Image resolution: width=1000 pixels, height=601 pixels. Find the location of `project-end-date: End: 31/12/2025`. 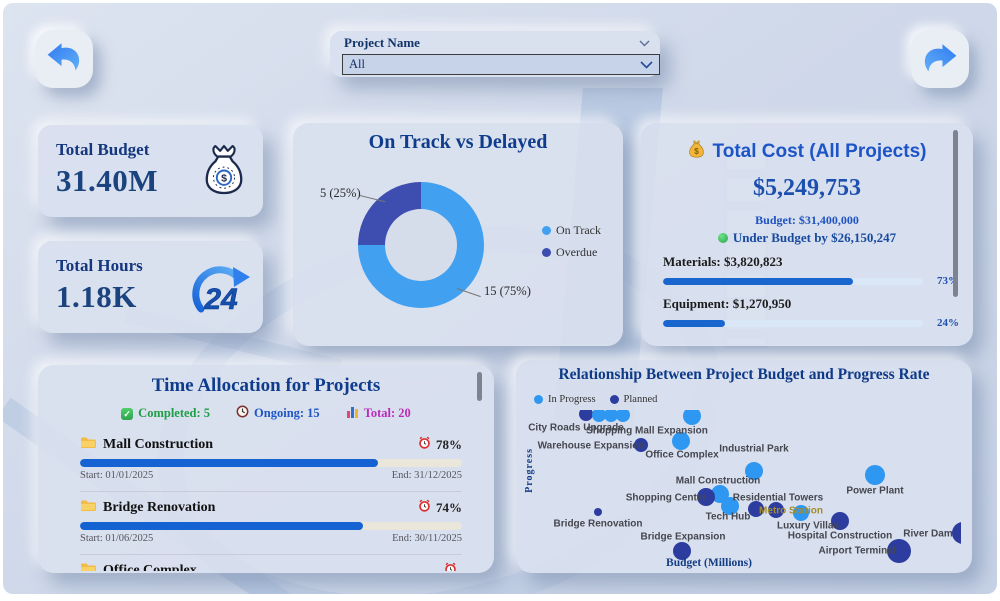

project-end-date: End: 31/12/2025 is located at coordinates (426, 475).